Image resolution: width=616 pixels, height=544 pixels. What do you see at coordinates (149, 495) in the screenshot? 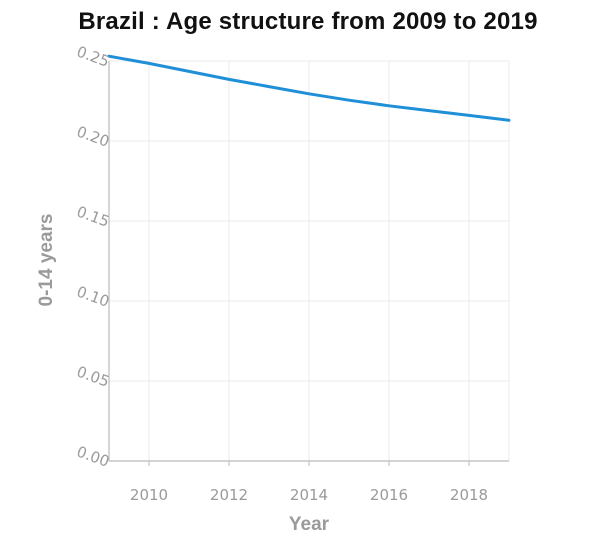
I see `x-tick-label: 2010` at bounding box center [149, 495].